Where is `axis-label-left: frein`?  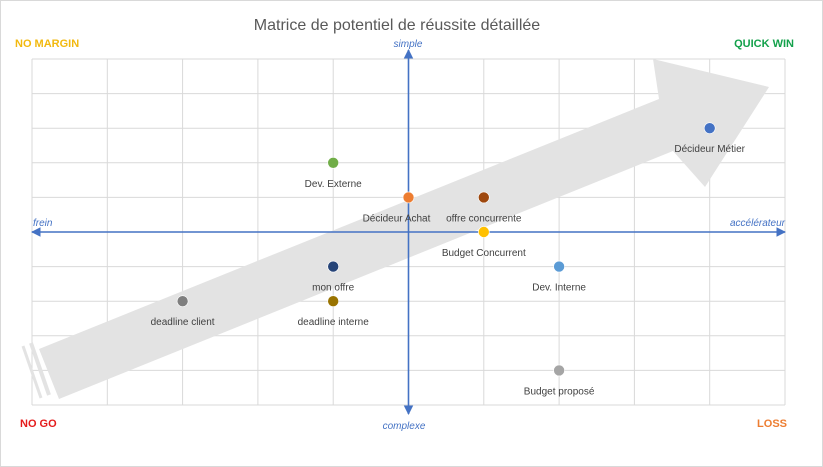 axis-label-left: frein is located at coordinates (43, 223).